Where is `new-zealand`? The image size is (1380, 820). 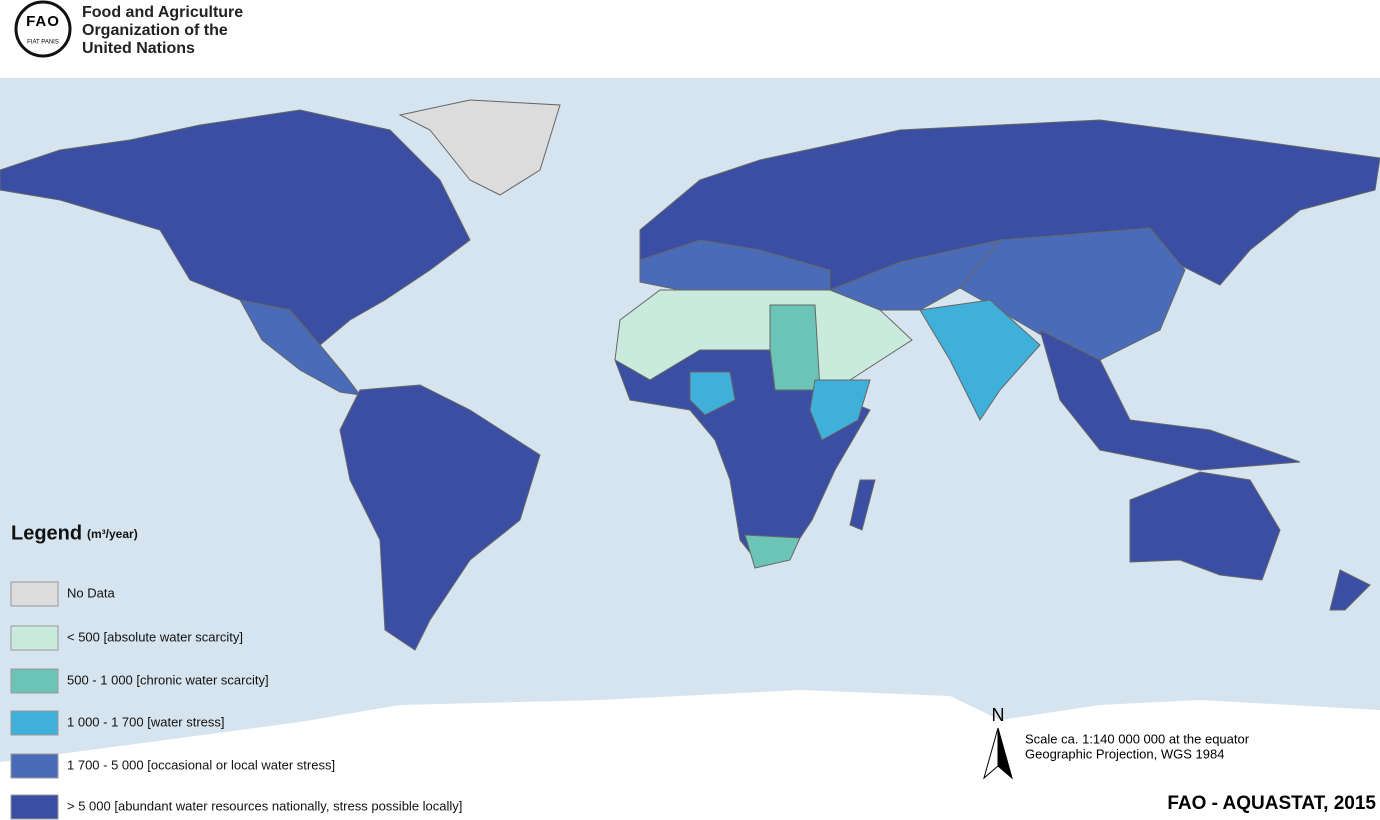 new-zealand is located at coordinates (1350, 590).